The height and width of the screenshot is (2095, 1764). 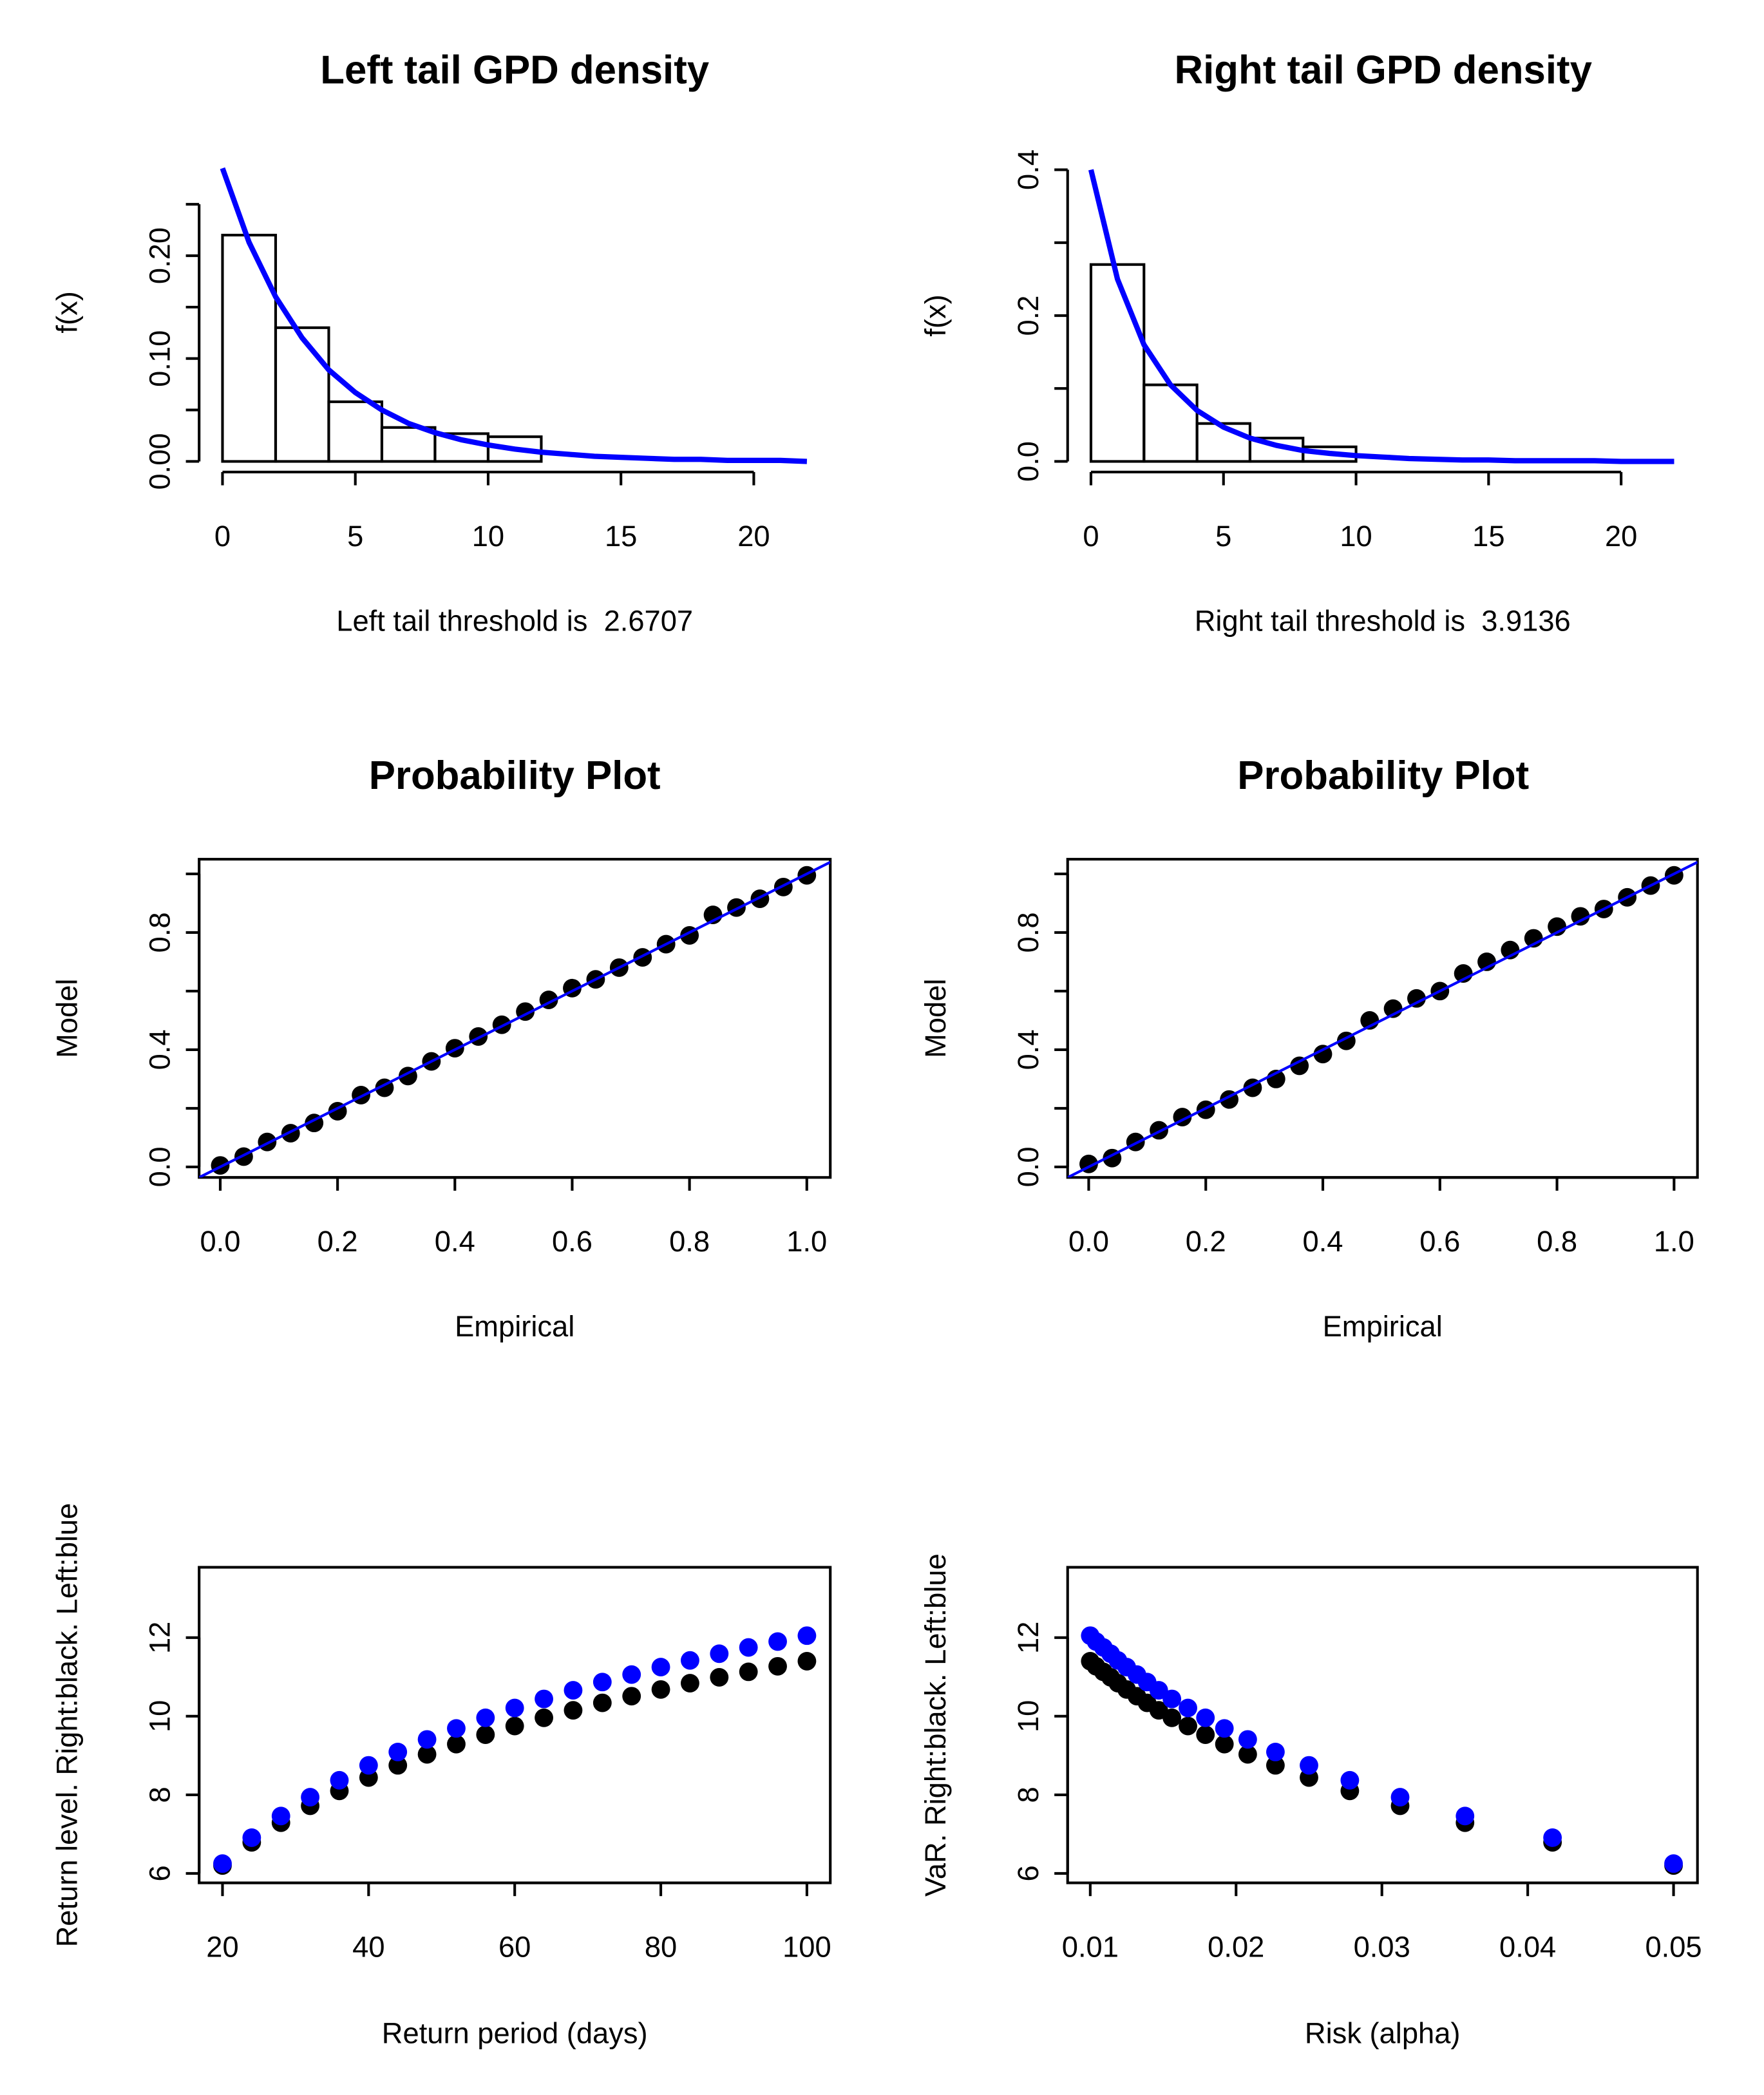 What do you see at coordinates (355, 536) in the screenshot?
I see `x-tick-label: 5` at bounding box center [355, 536].